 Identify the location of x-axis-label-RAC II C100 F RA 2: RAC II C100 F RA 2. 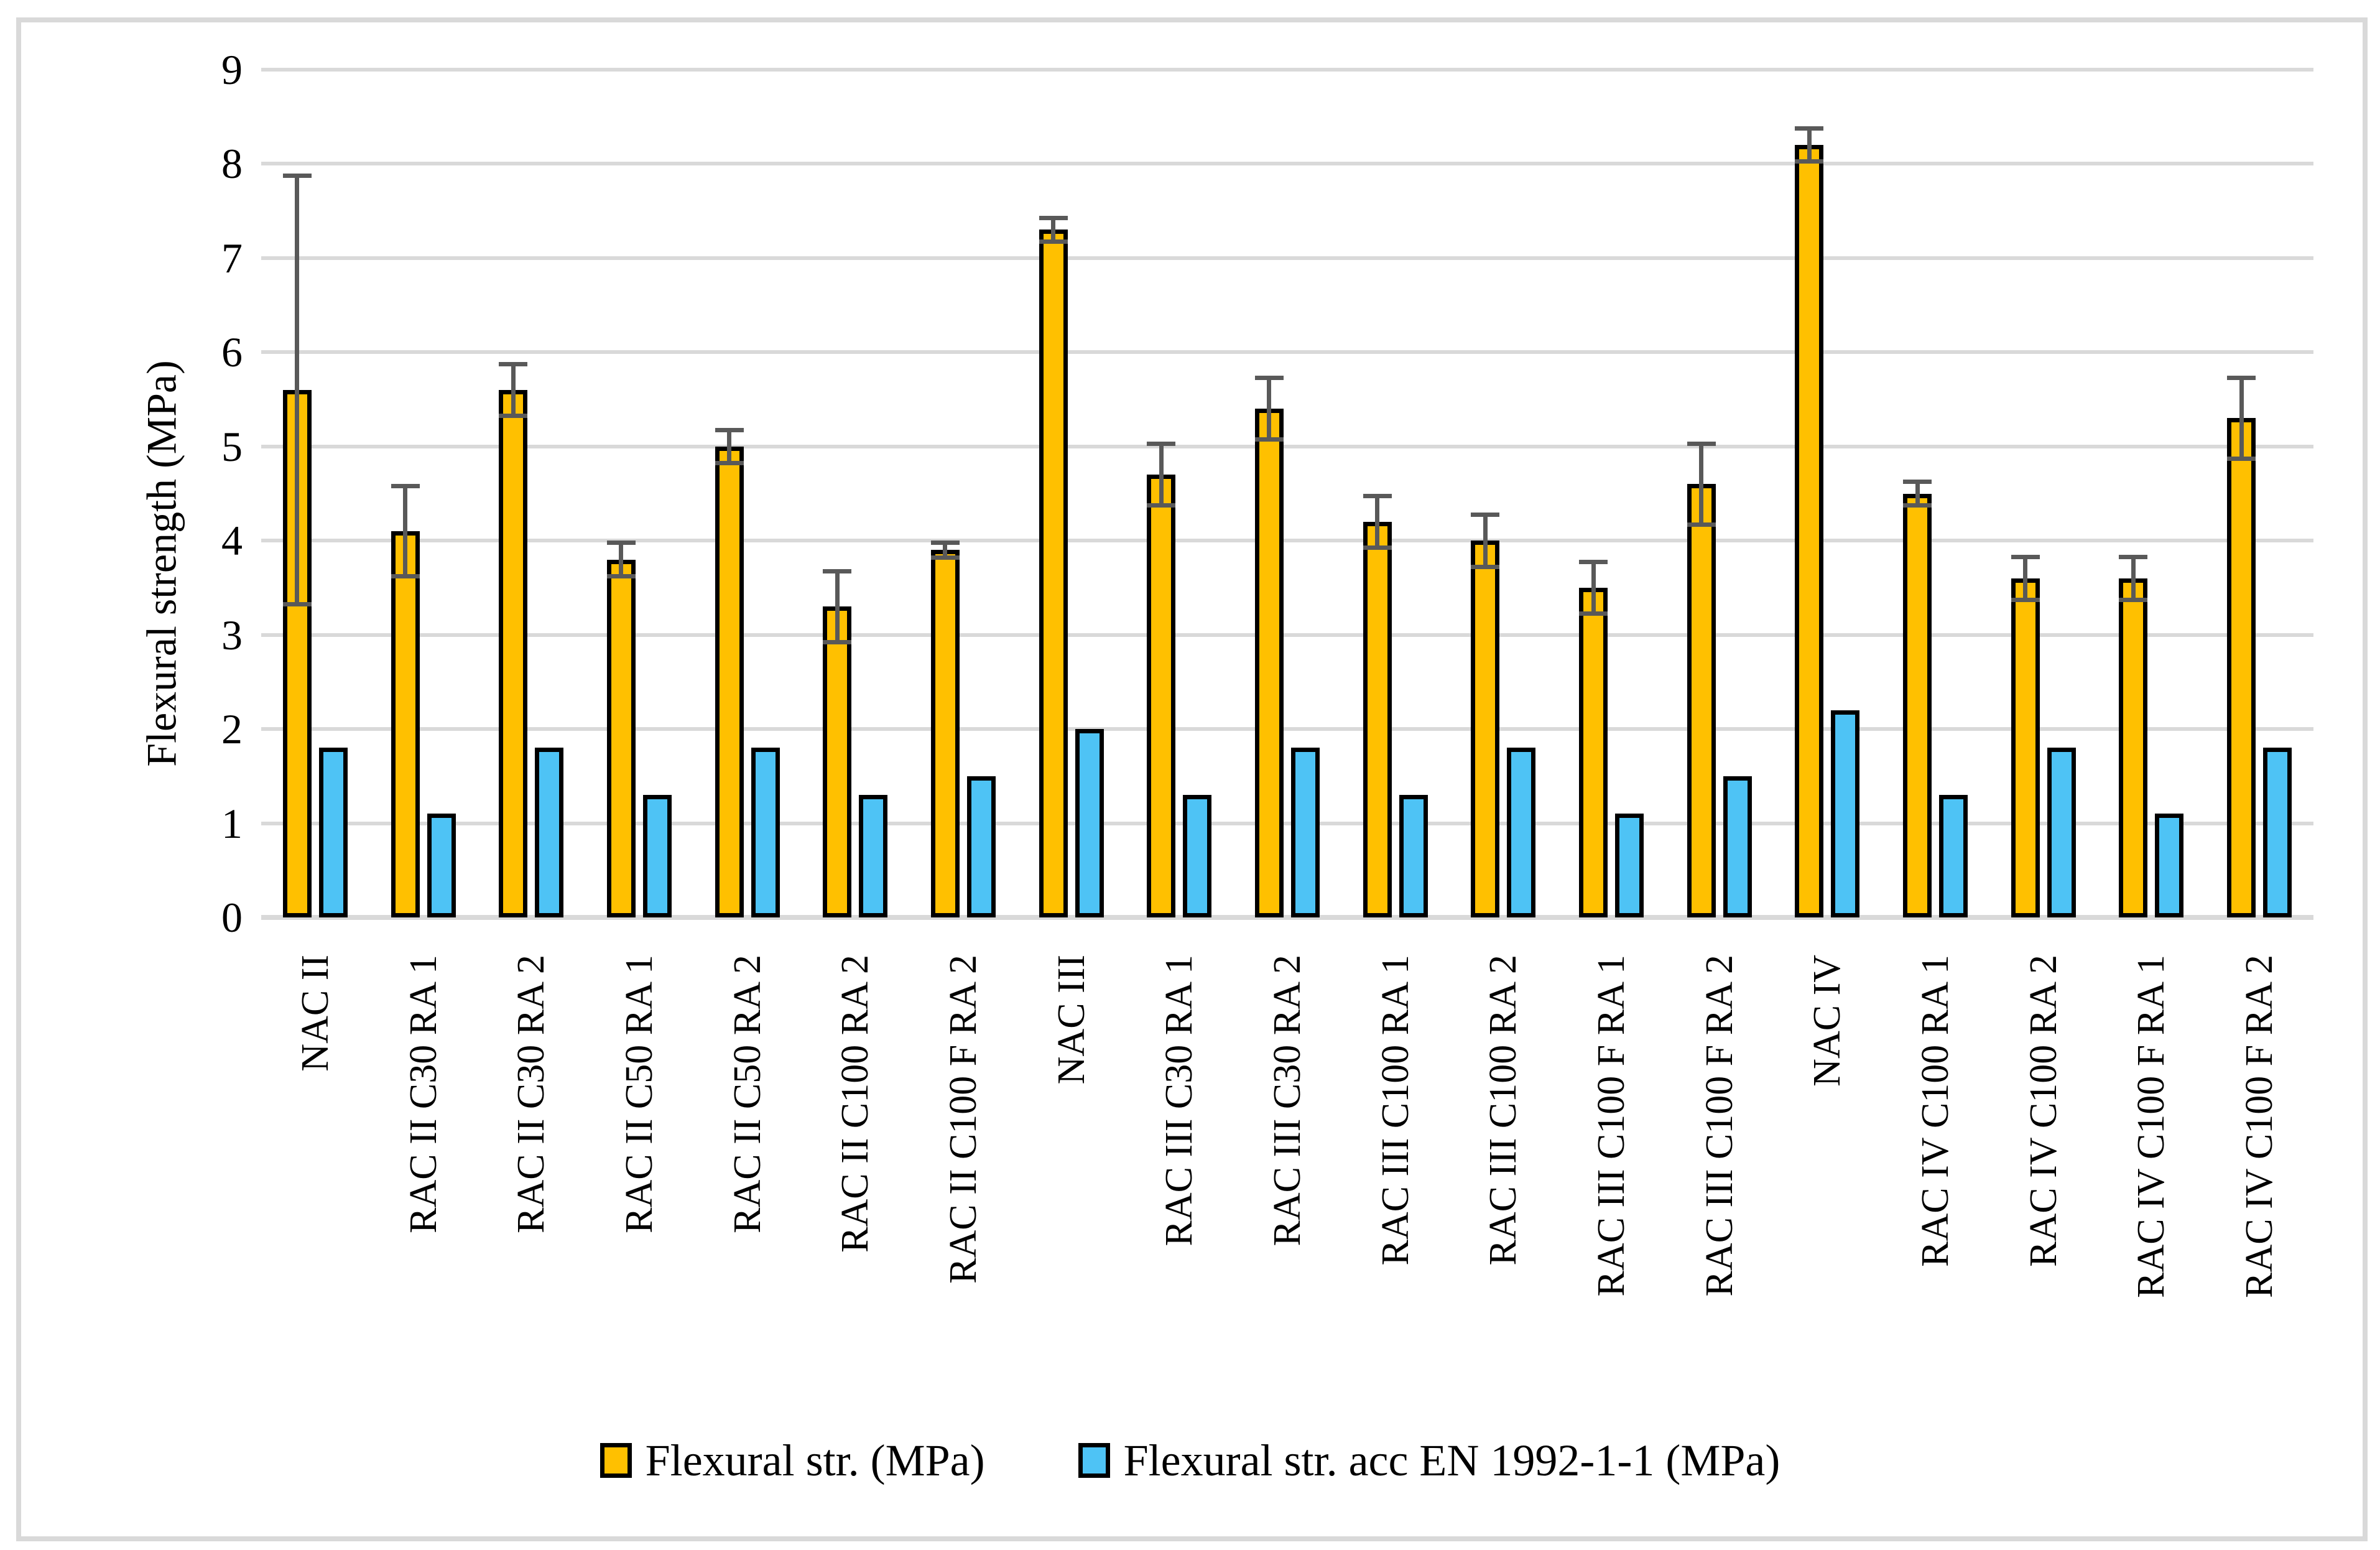
(963, 1169).